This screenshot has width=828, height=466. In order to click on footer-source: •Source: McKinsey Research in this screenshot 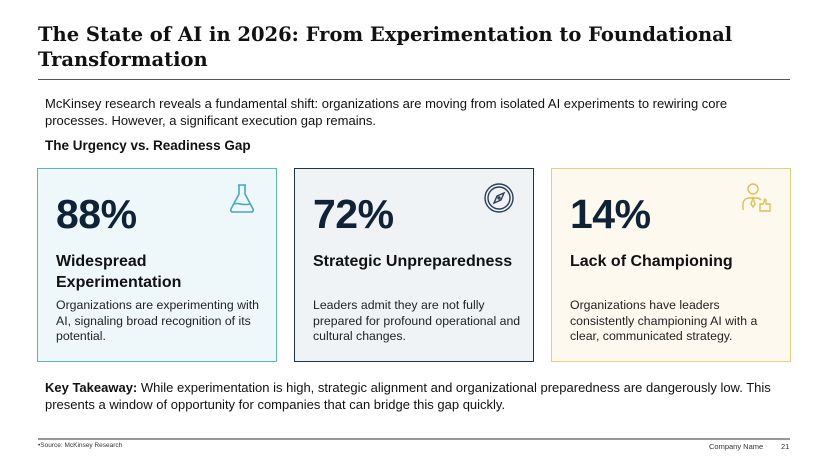, I will do `click(80, 445)`.